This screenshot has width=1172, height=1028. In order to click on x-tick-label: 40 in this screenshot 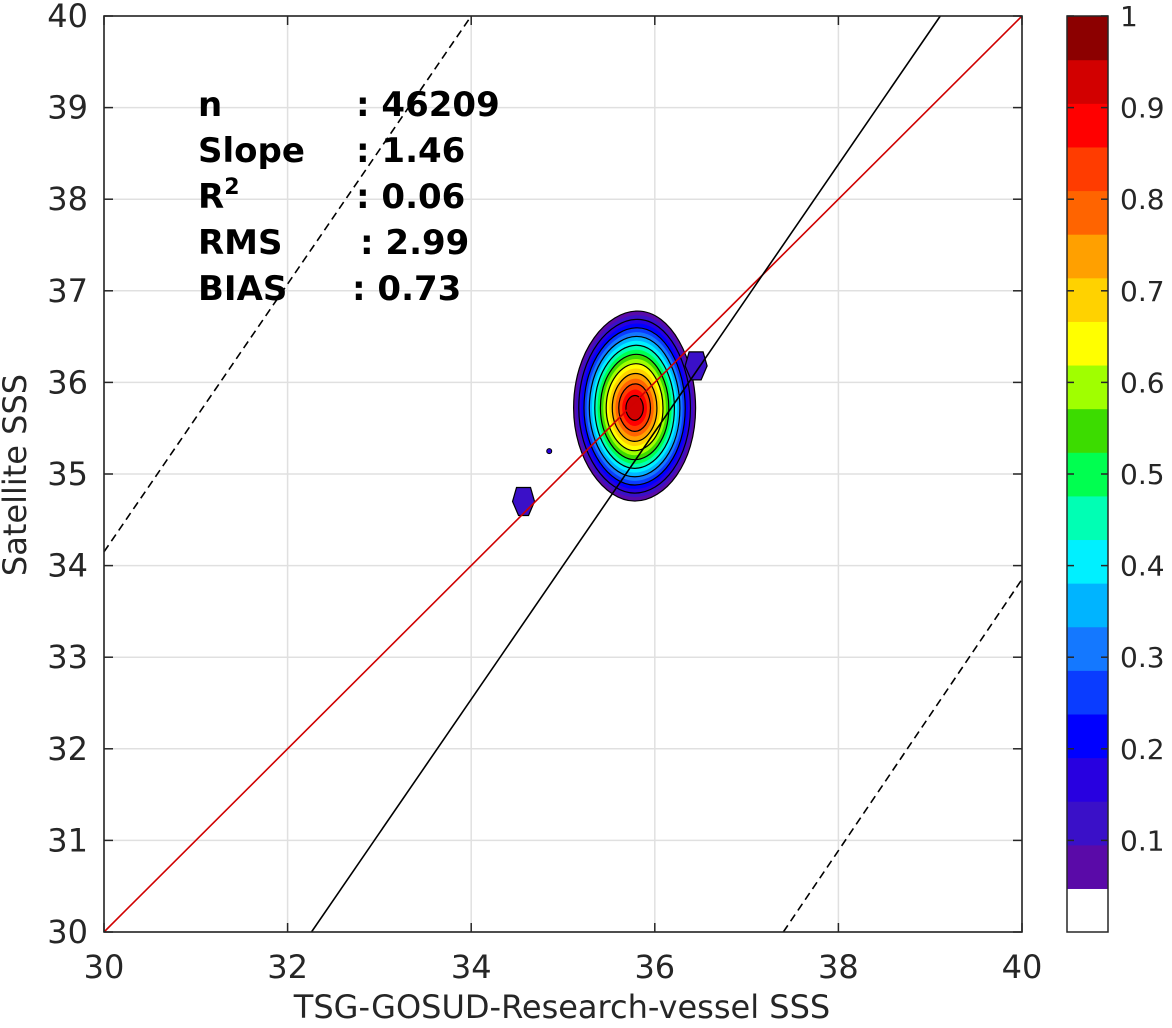, I will do `click(1022, 967)`.